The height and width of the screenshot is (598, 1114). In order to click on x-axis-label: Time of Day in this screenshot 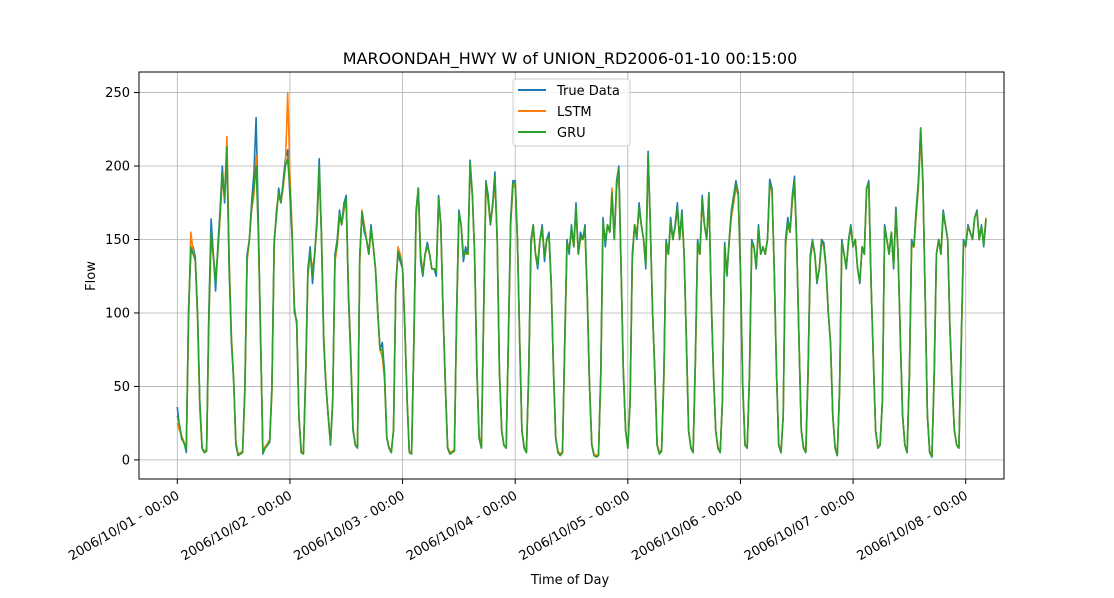, I will do `click(570, 580)`.